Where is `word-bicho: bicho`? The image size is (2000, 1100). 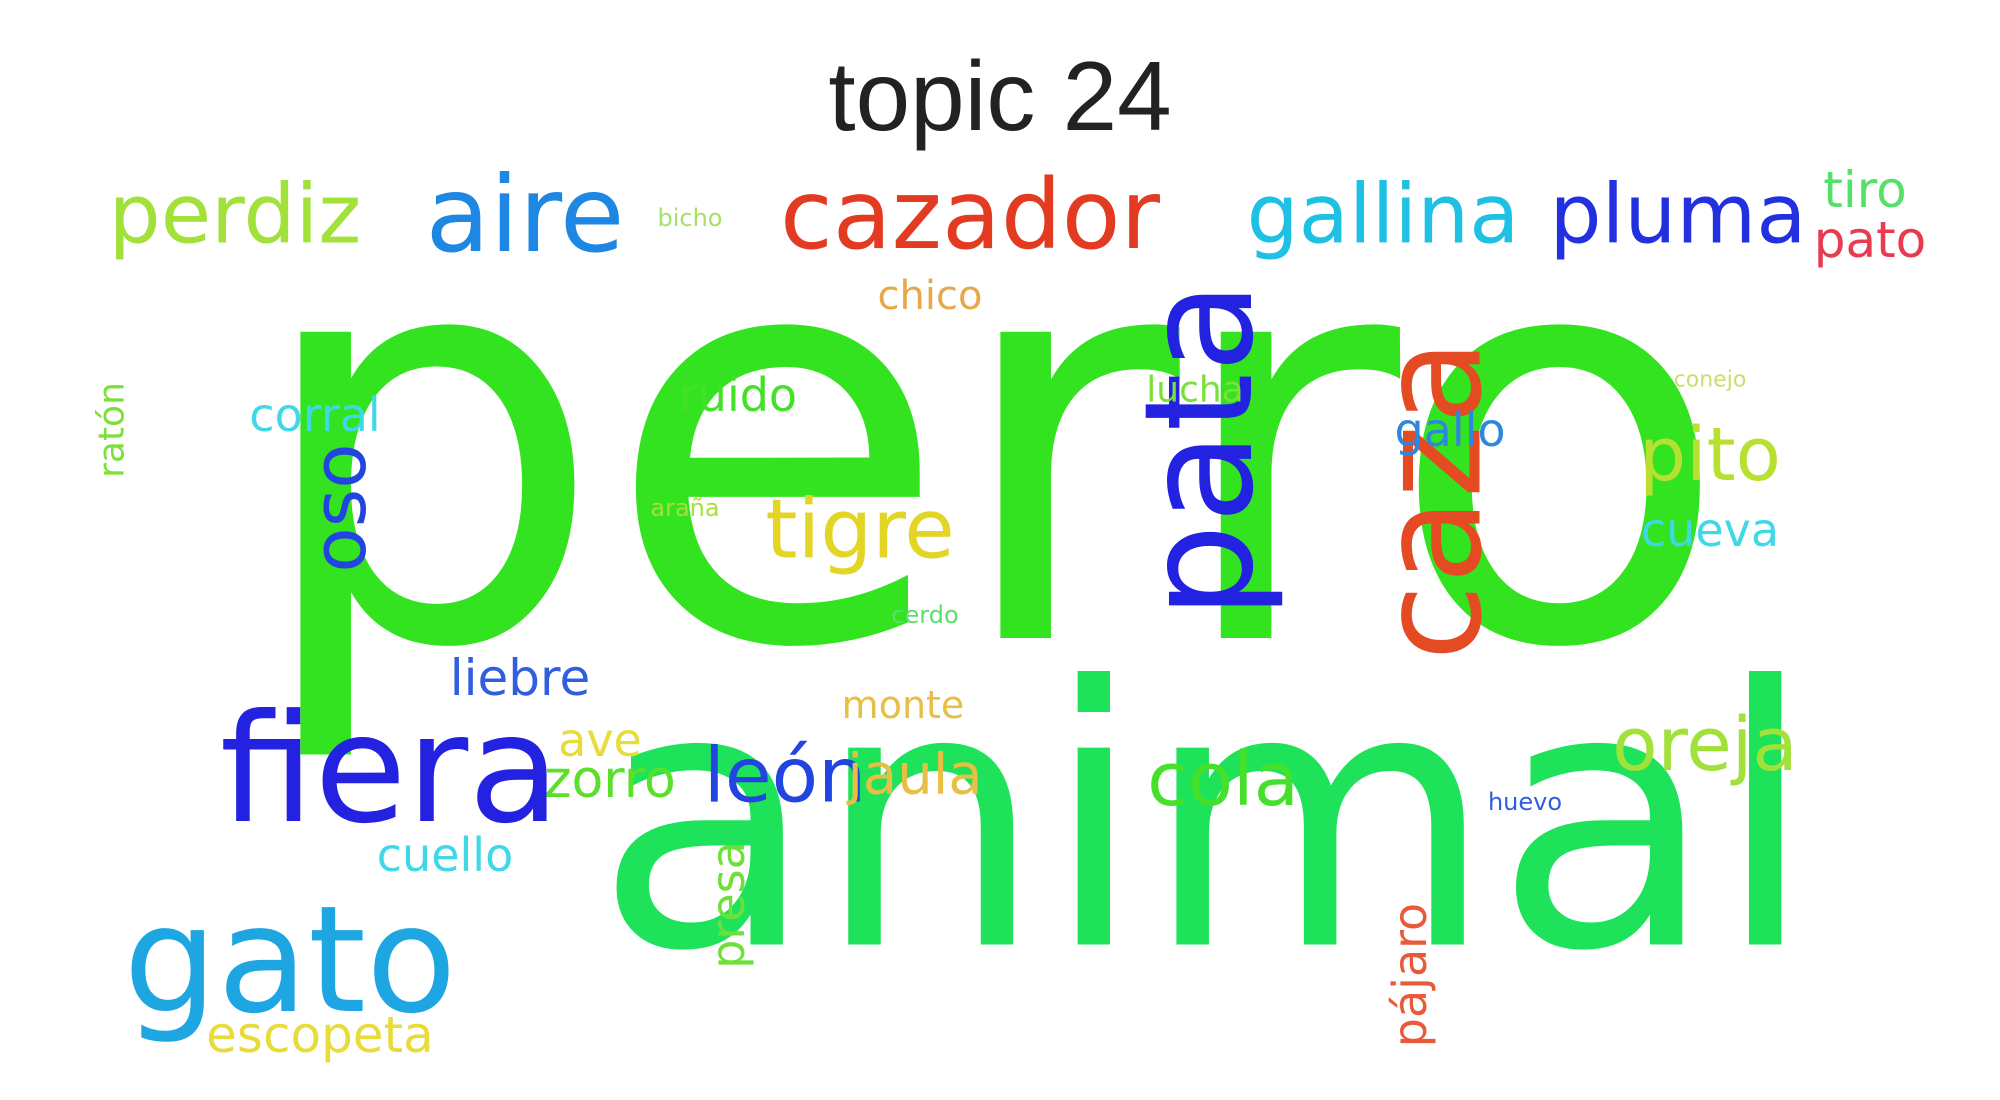
word-bicho: bicho is located at coordinates (690, 218).